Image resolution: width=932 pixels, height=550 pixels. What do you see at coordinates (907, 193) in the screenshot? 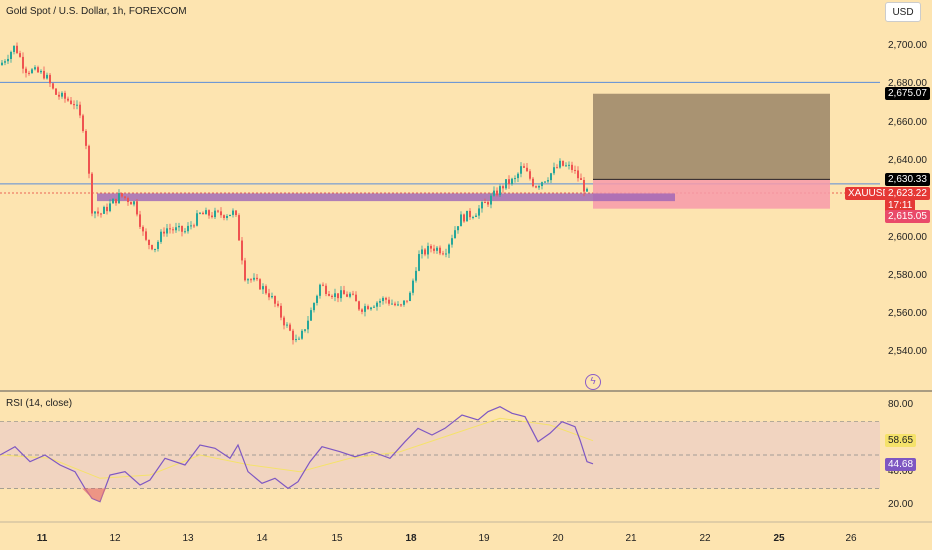
I see `last-price-tag: 2,623.22` at bounding box center [907, 193].